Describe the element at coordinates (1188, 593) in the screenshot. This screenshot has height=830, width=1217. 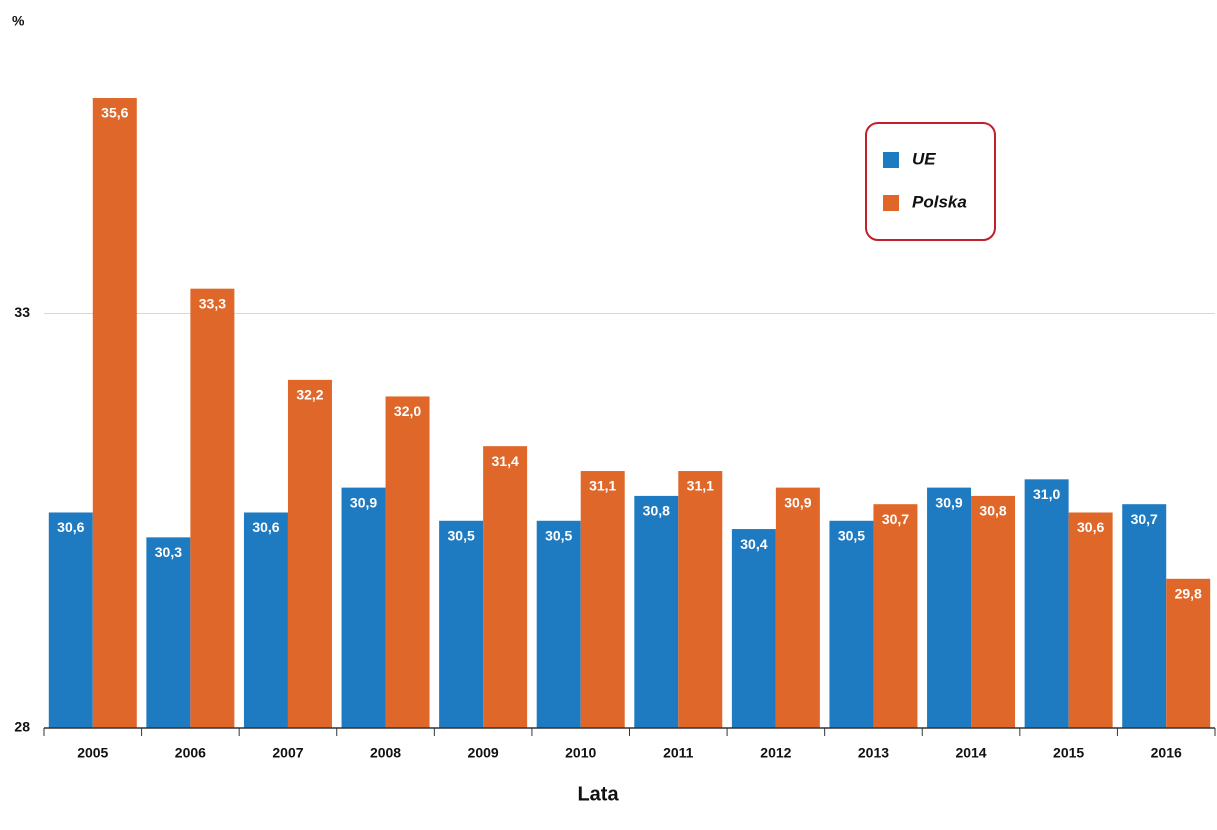
I see `value-label: 29,8` at that location.